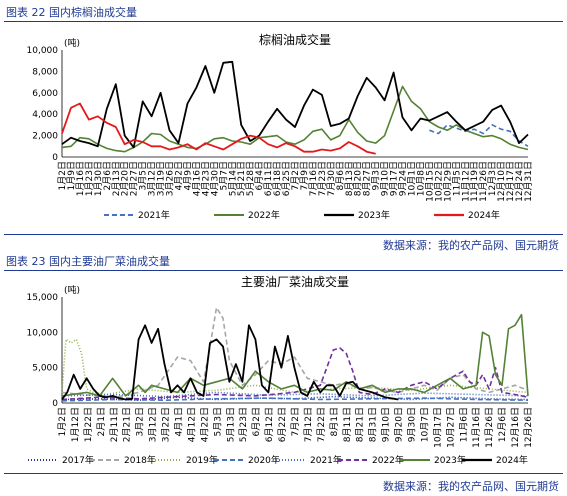 The image size is (567, 496). What do you see at coordinates (515, 427) in the screenshot?
I see `x-tick-label: 12月16日` at bounding box center [515, 427].